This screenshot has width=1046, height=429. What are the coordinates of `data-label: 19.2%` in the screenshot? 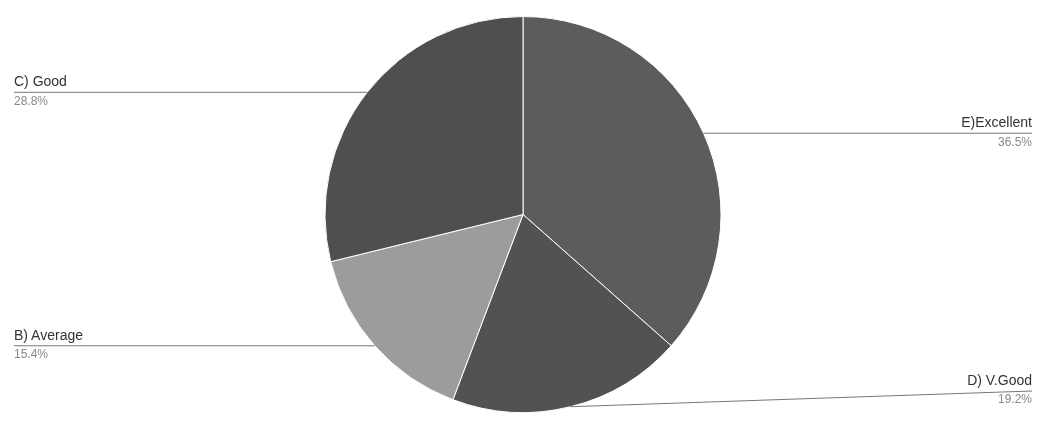 It's located at (1015, 399).